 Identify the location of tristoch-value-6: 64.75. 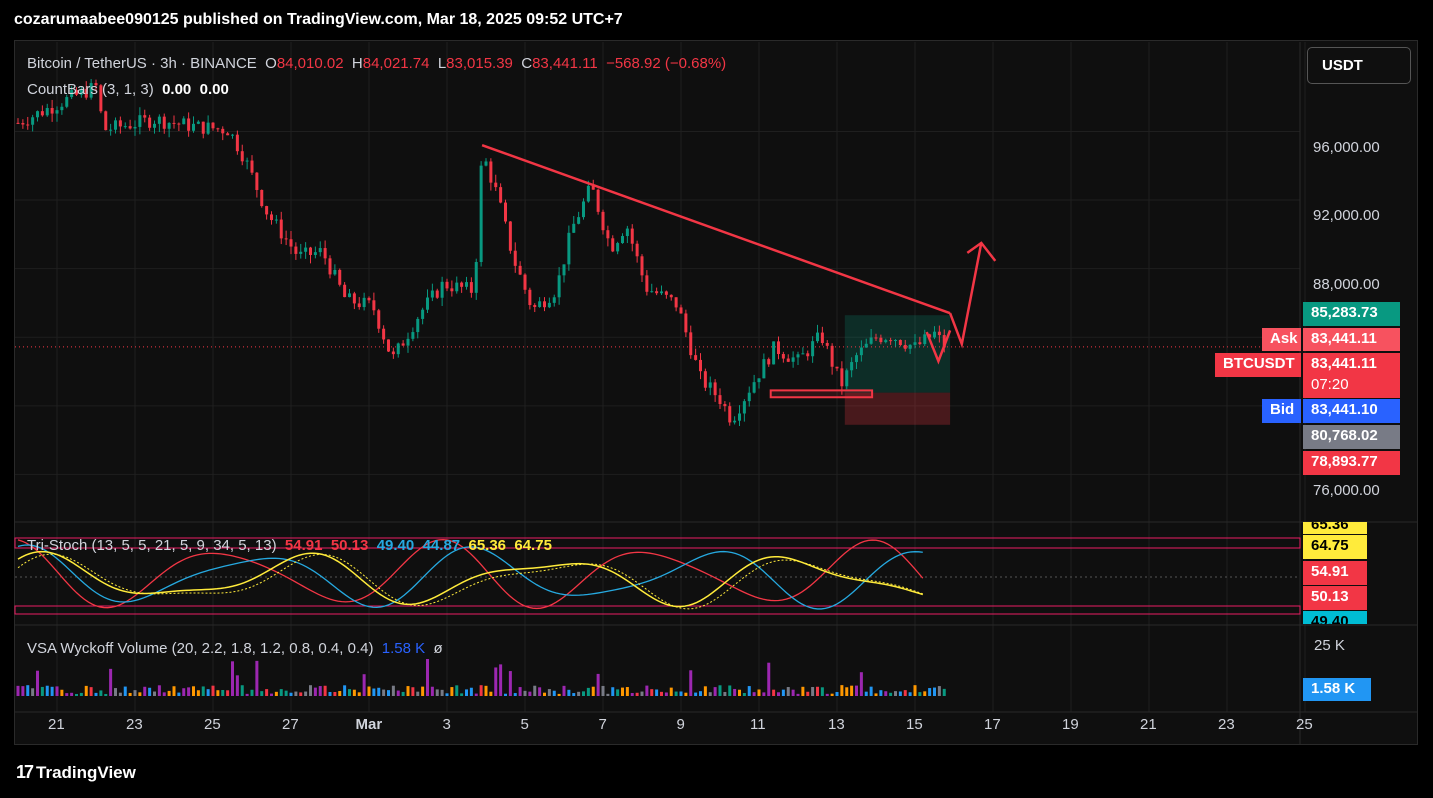
(533, 545).